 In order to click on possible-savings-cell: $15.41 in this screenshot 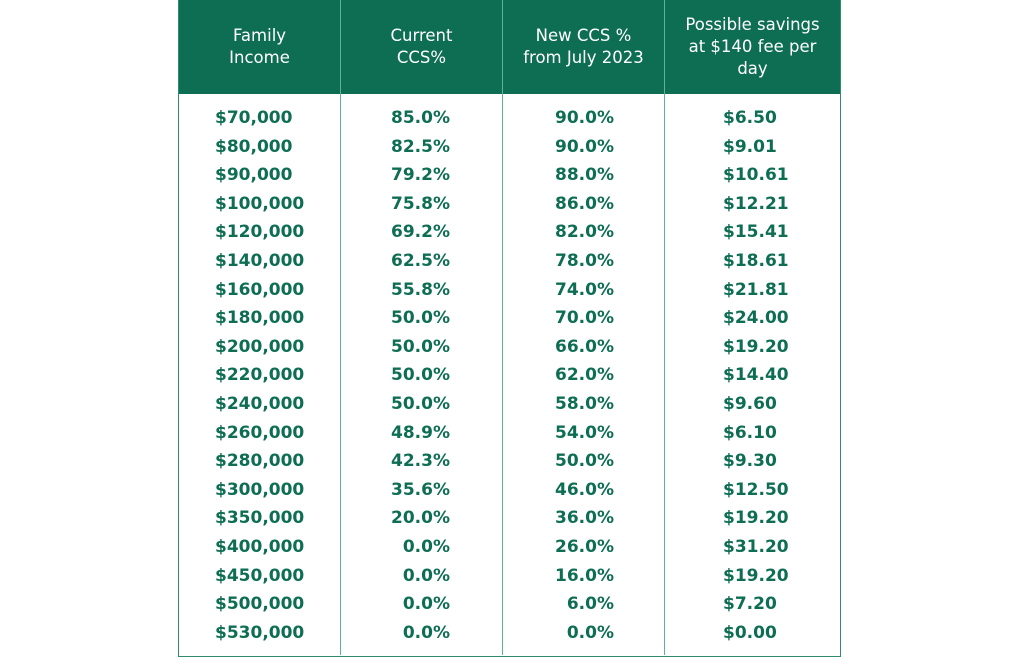, I will do `click(756, 232)`.